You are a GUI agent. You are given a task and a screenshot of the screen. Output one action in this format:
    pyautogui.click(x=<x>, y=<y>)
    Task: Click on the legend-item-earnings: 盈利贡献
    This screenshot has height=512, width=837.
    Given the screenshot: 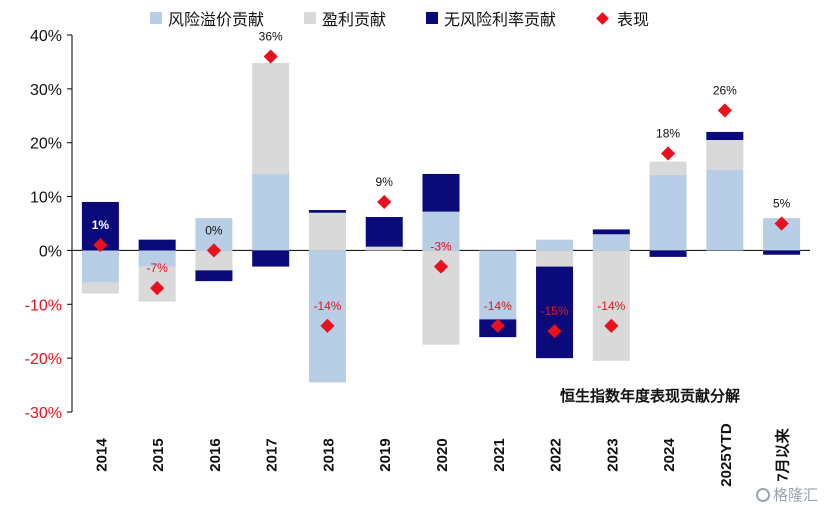 What is the action you would take?
    pyautogui.click(x=345, y=18)
    